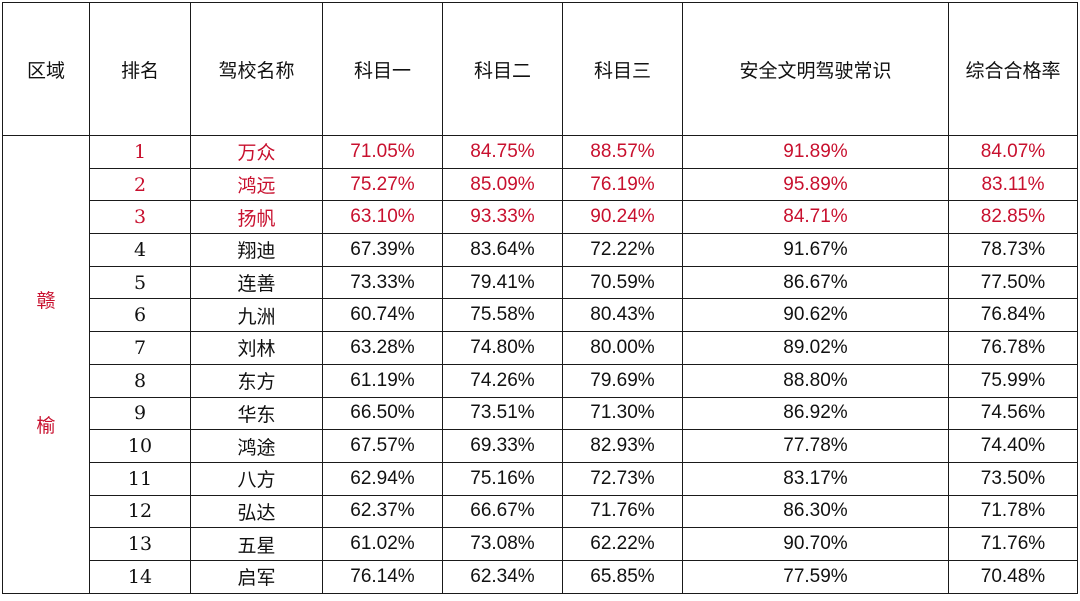 Image resolution: width=1080 pixels, height=601 pixels. Describe the element at coordinates (256, 576) in the screenshot. I see `school-name-cell: 启军` at that location.